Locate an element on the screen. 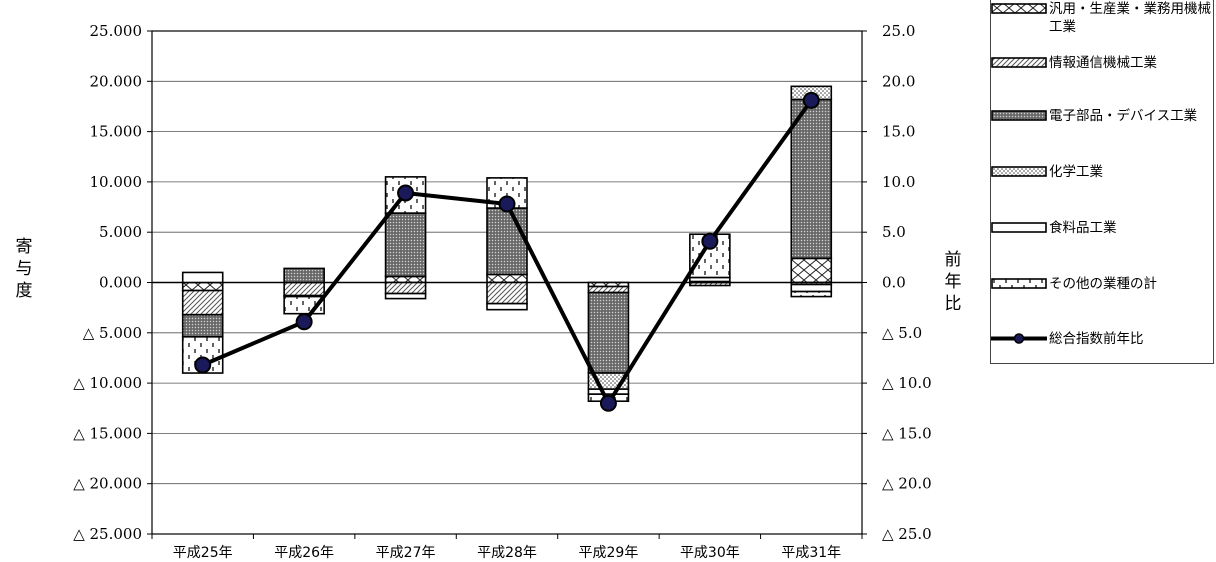 The width and height of the screenshot is (1216, 562). legend-item: 化学工業 is located at coordinates (1103, 172).